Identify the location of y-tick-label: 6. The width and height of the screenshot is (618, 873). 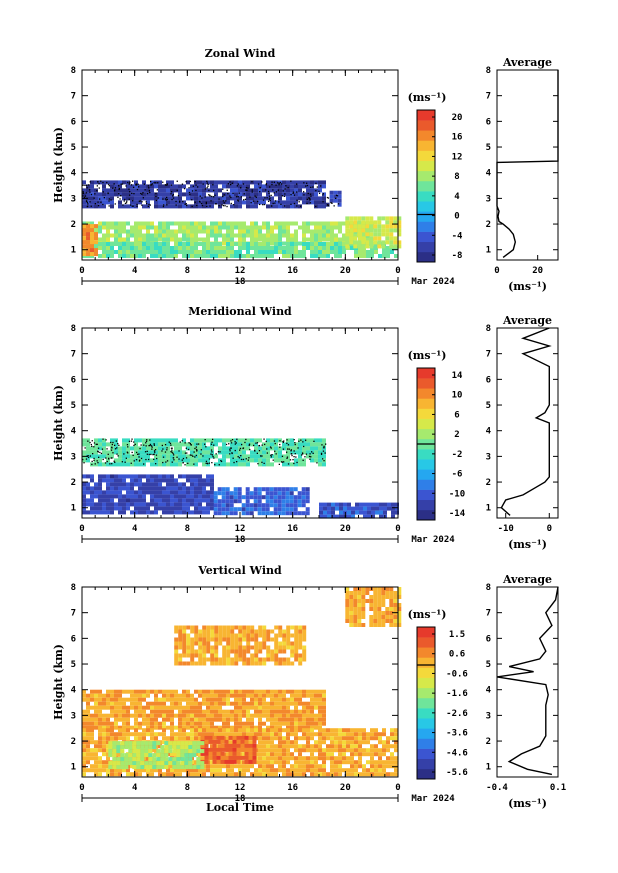
(73, 639).